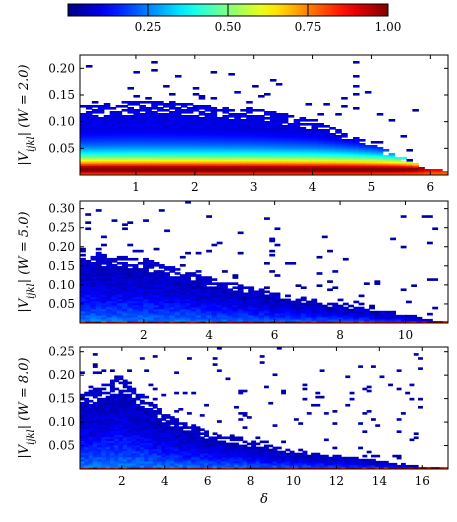  I want to click on x-tick-label: 5, so click(372, 187).